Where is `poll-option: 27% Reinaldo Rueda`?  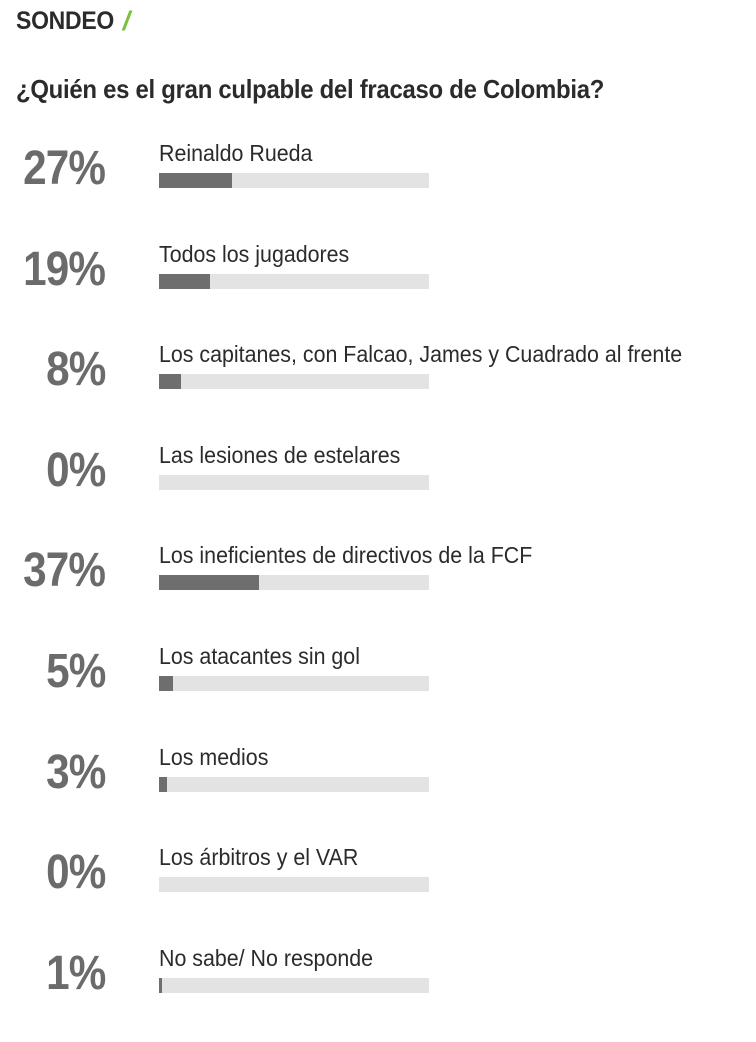
poll-option: 27% Reinaldo Rueda is located at coordinates (378, 187).